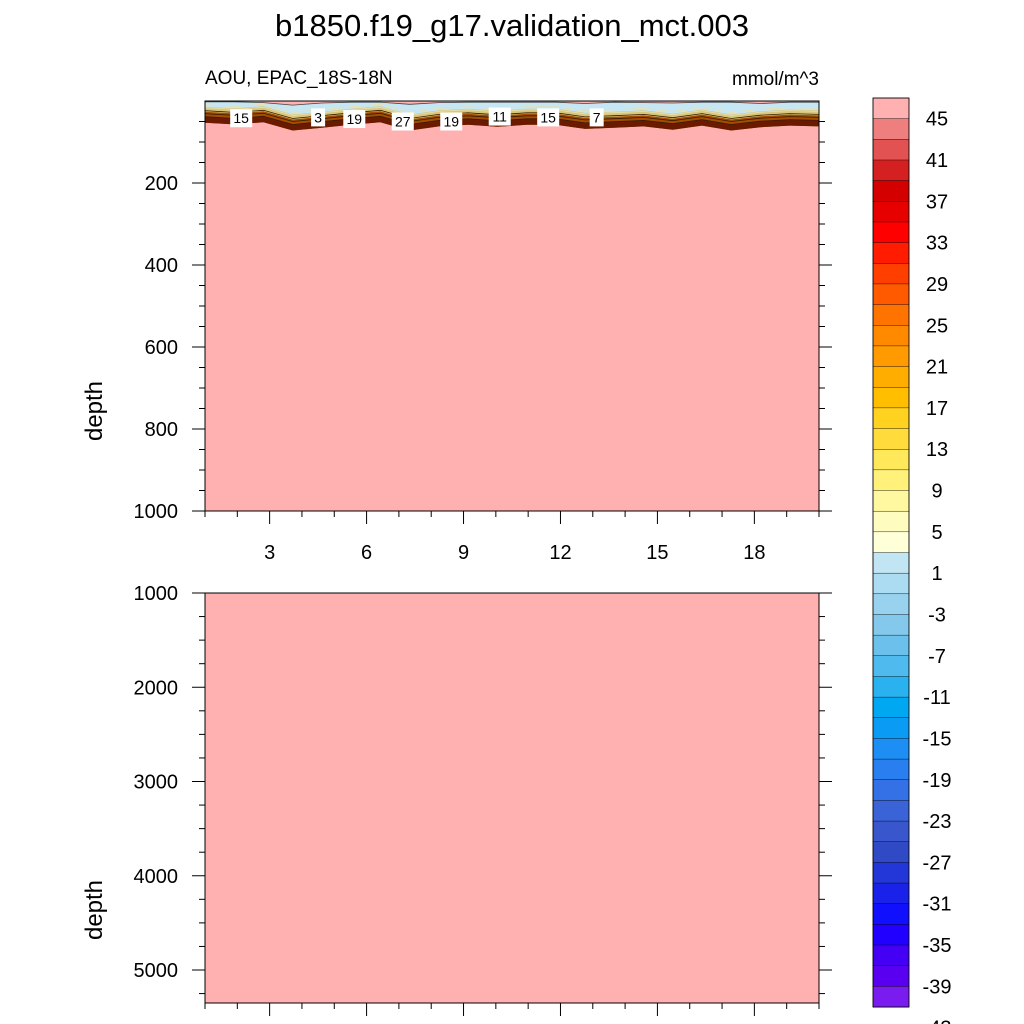  What do you see at coordinates (936, 574) in the screenshot?
I see `colorbar-label: 1` at bounding box center [936, 574].